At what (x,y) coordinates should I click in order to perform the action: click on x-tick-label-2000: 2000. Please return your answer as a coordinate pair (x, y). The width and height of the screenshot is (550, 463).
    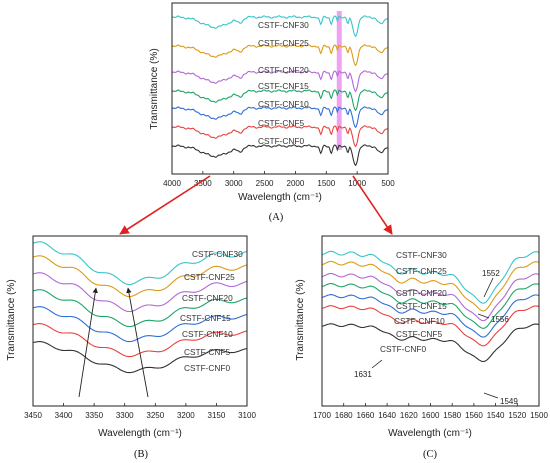
    Looking at the image, I should click on (296, 183).